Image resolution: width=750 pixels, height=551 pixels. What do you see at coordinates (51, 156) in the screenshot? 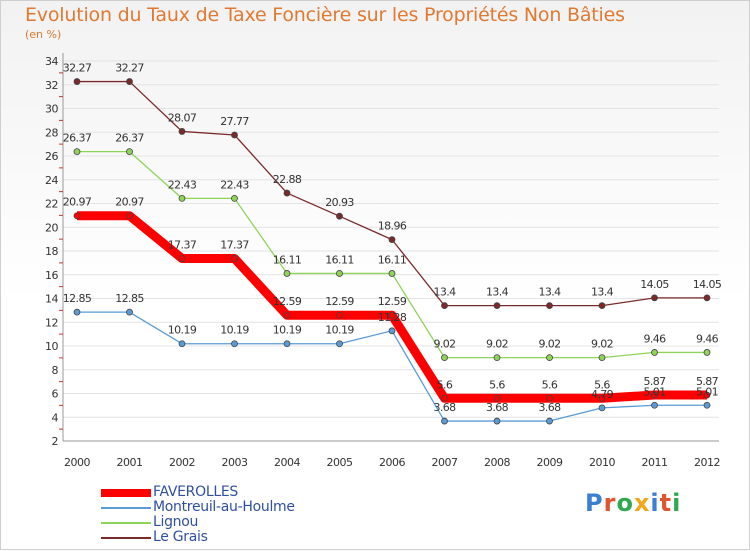
I see `y-tick-label: 26` at bounding box center [51, 156].